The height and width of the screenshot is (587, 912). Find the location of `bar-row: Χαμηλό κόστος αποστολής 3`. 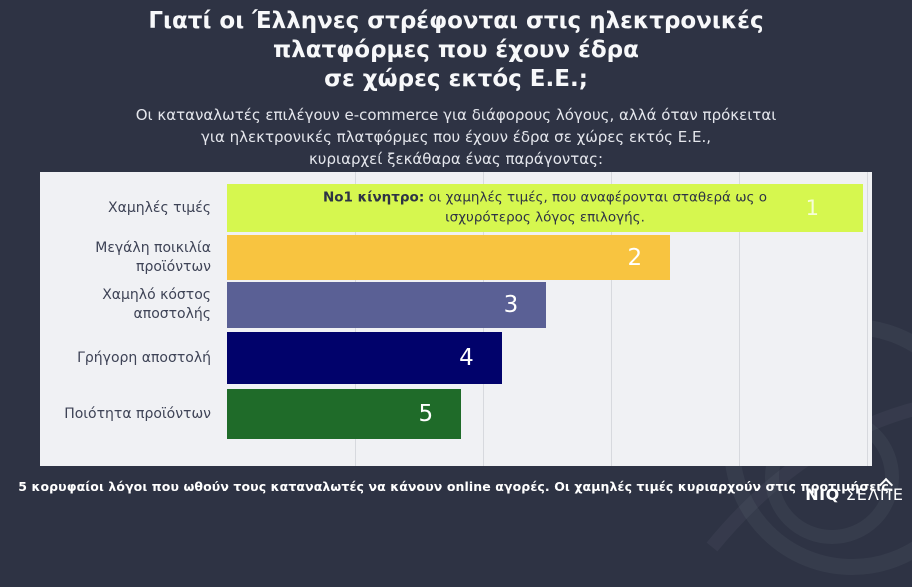

bar-row: Χαμηλό κόστος αποστολής 3 is located at coordinates (456, 305).